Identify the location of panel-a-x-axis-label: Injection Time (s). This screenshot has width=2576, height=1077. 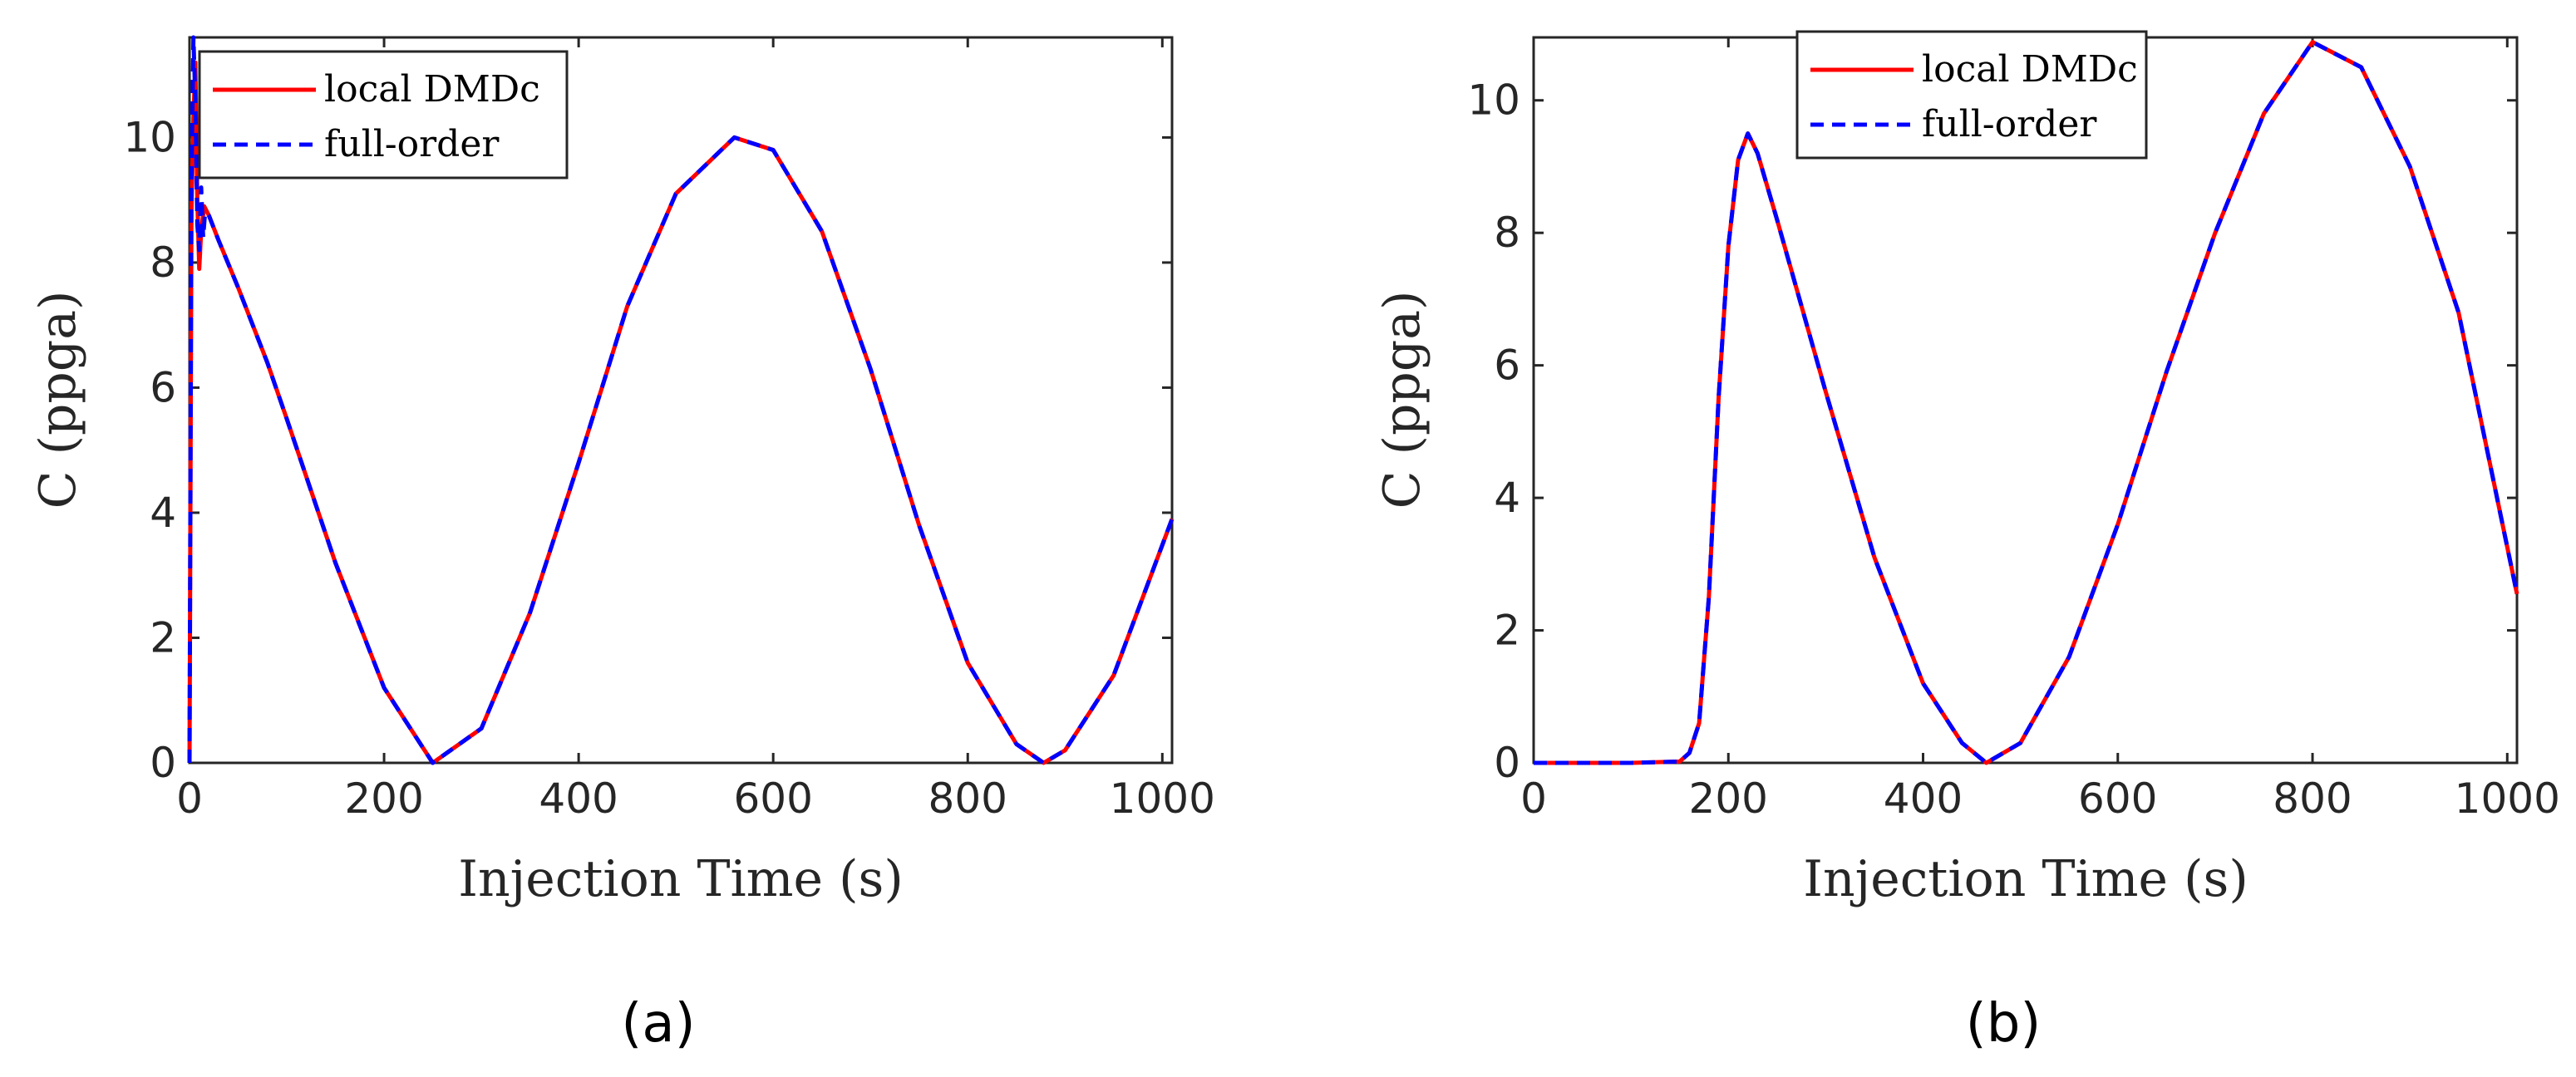
(681, 879).